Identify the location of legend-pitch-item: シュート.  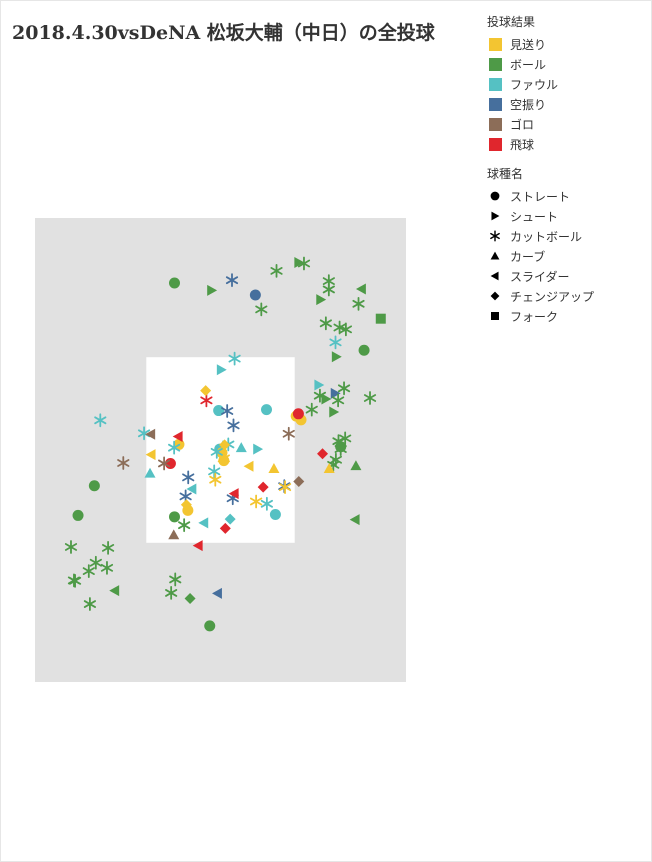
(540, 216).